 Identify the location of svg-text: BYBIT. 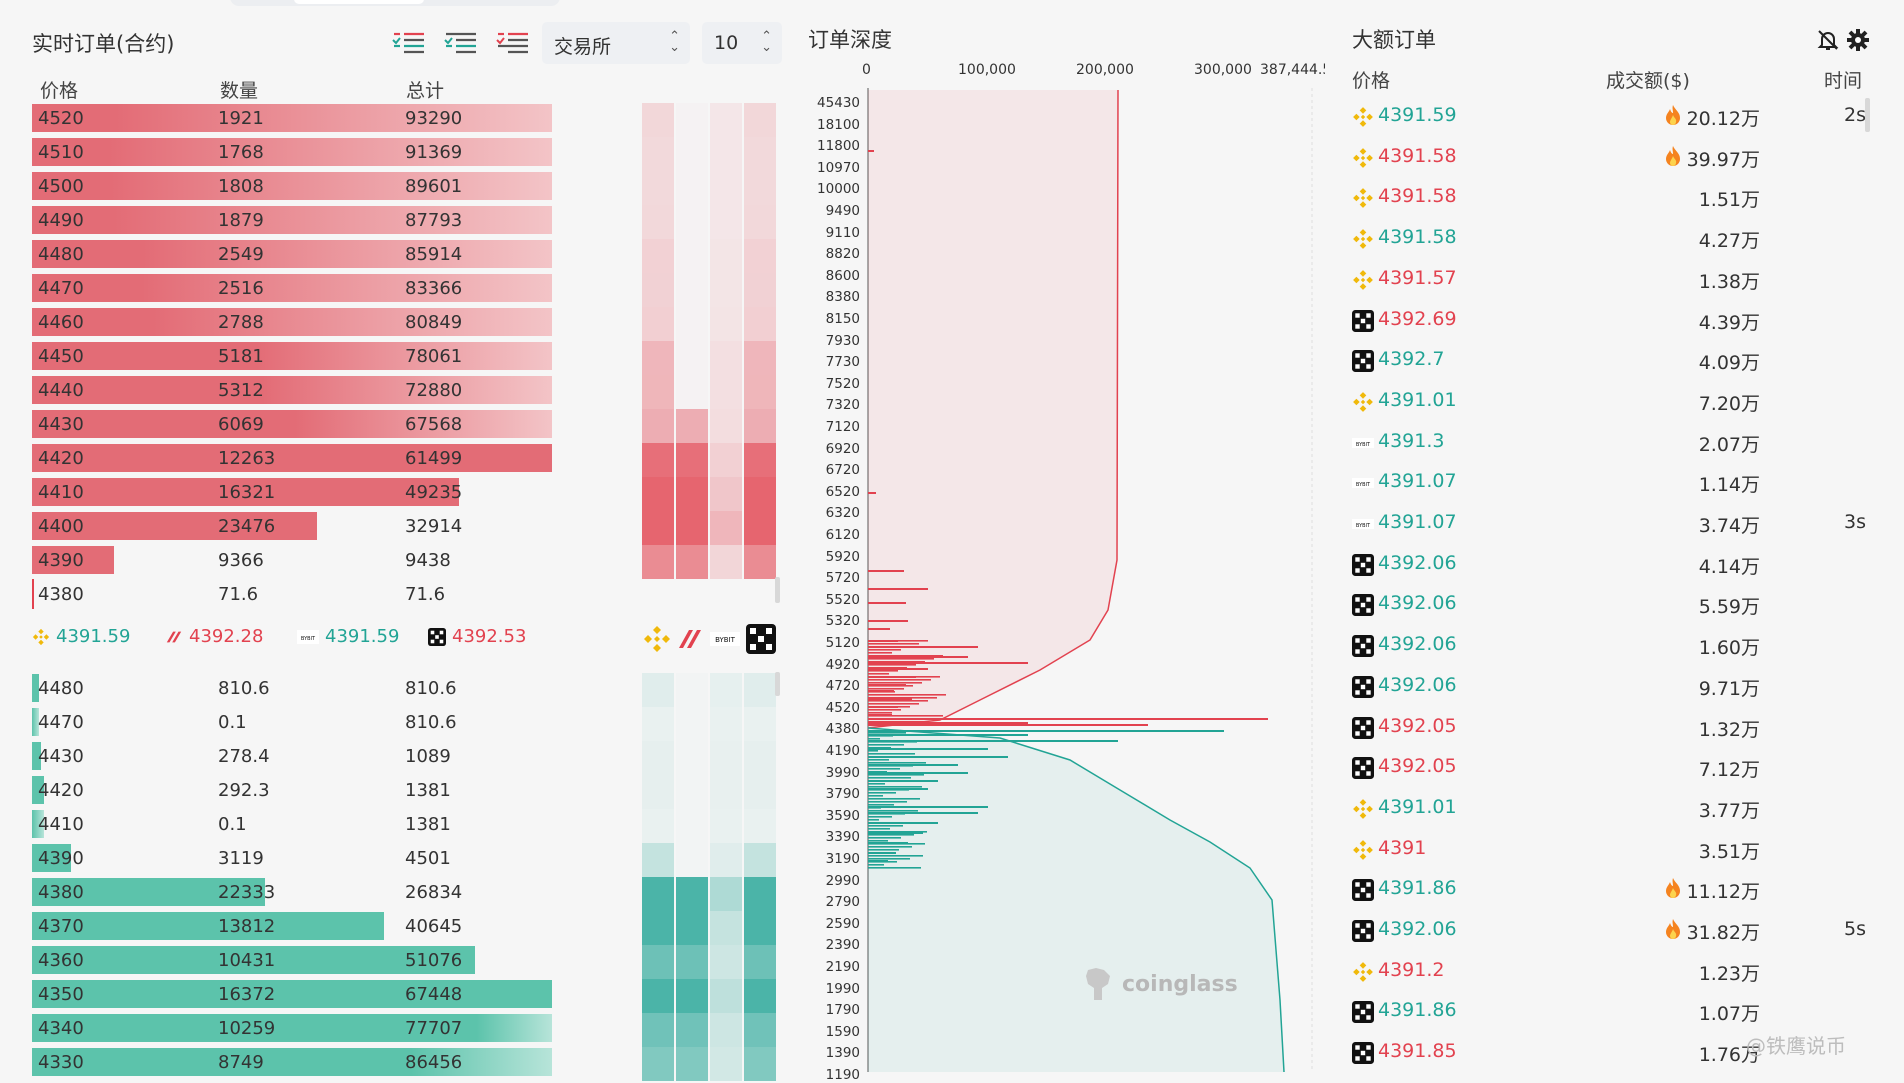
(1363, 445).